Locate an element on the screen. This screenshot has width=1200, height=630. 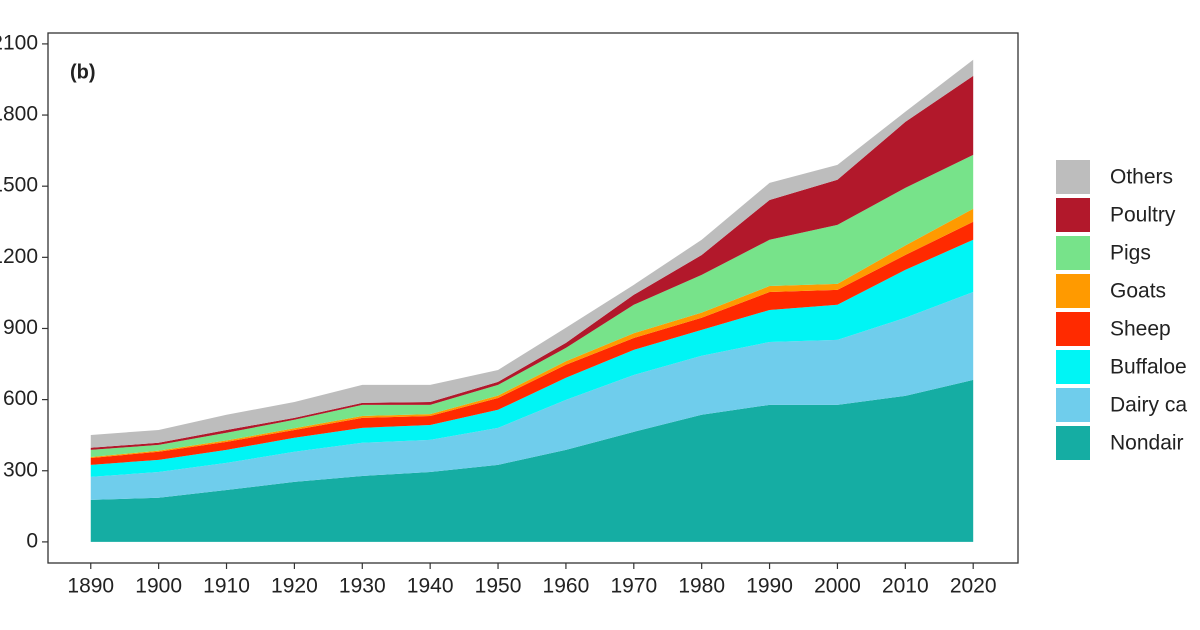
y-tick-label: 300 is located at coordinates (20, 469).